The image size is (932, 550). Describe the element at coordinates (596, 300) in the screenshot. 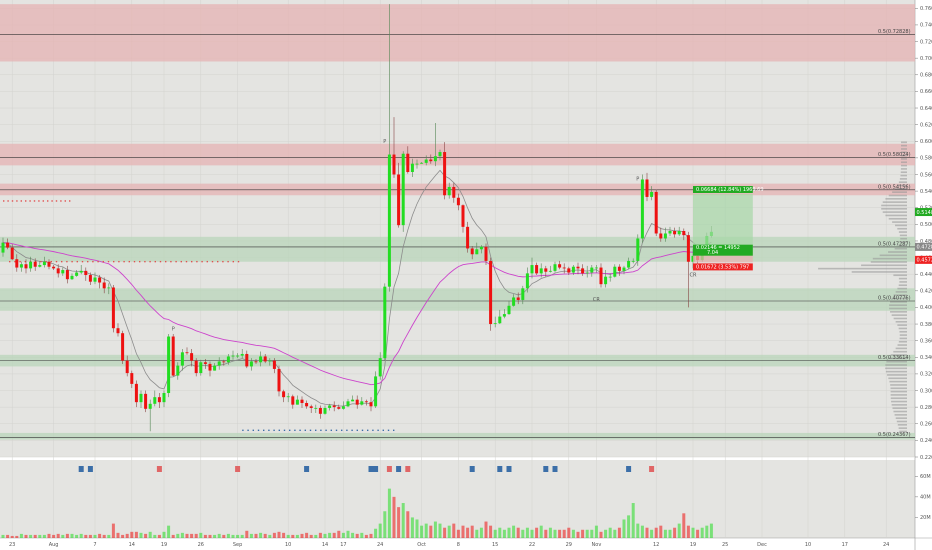

I see `chart-annotation: CR` at that location.